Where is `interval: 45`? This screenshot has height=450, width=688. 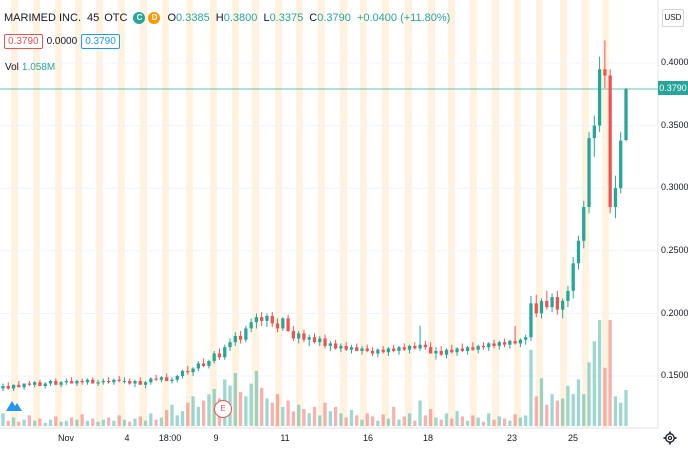
interval: 45 is located at coordinates (93, 18).